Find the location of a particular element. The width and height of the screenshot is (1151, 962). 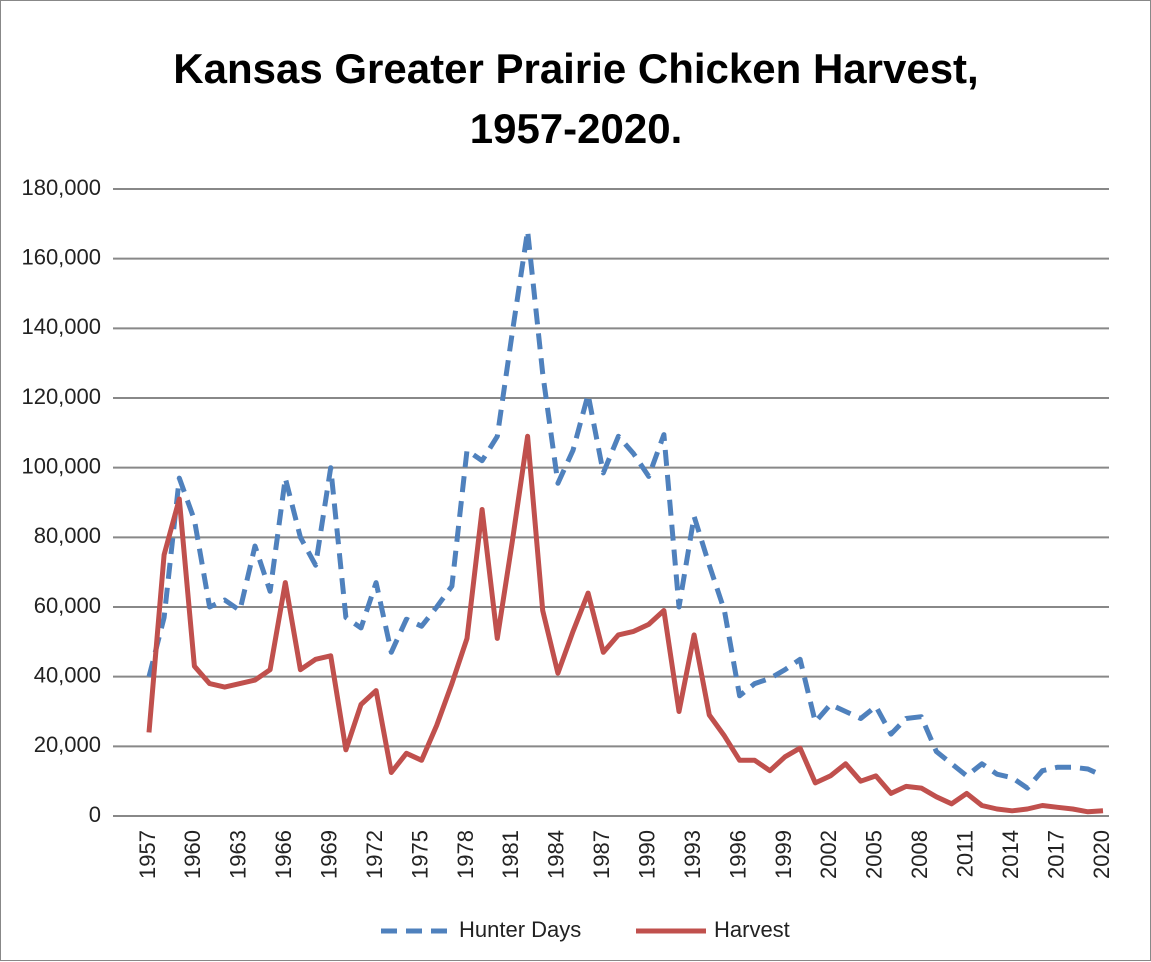

x-tick-label: 2017 is located at coordinates (1055, 854).